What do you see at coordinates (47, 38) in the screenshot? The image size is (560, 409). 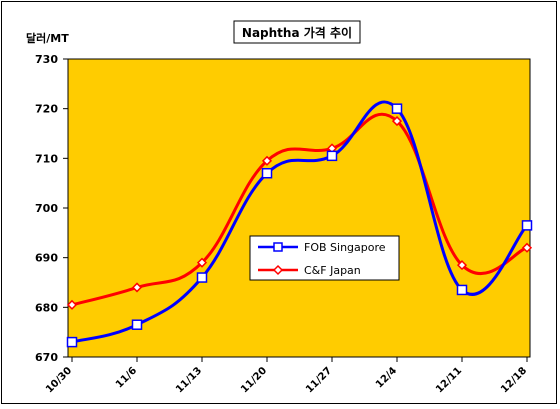 I see `y-axis-unit-label: 달러/MT` at bounding box center [47, 38].